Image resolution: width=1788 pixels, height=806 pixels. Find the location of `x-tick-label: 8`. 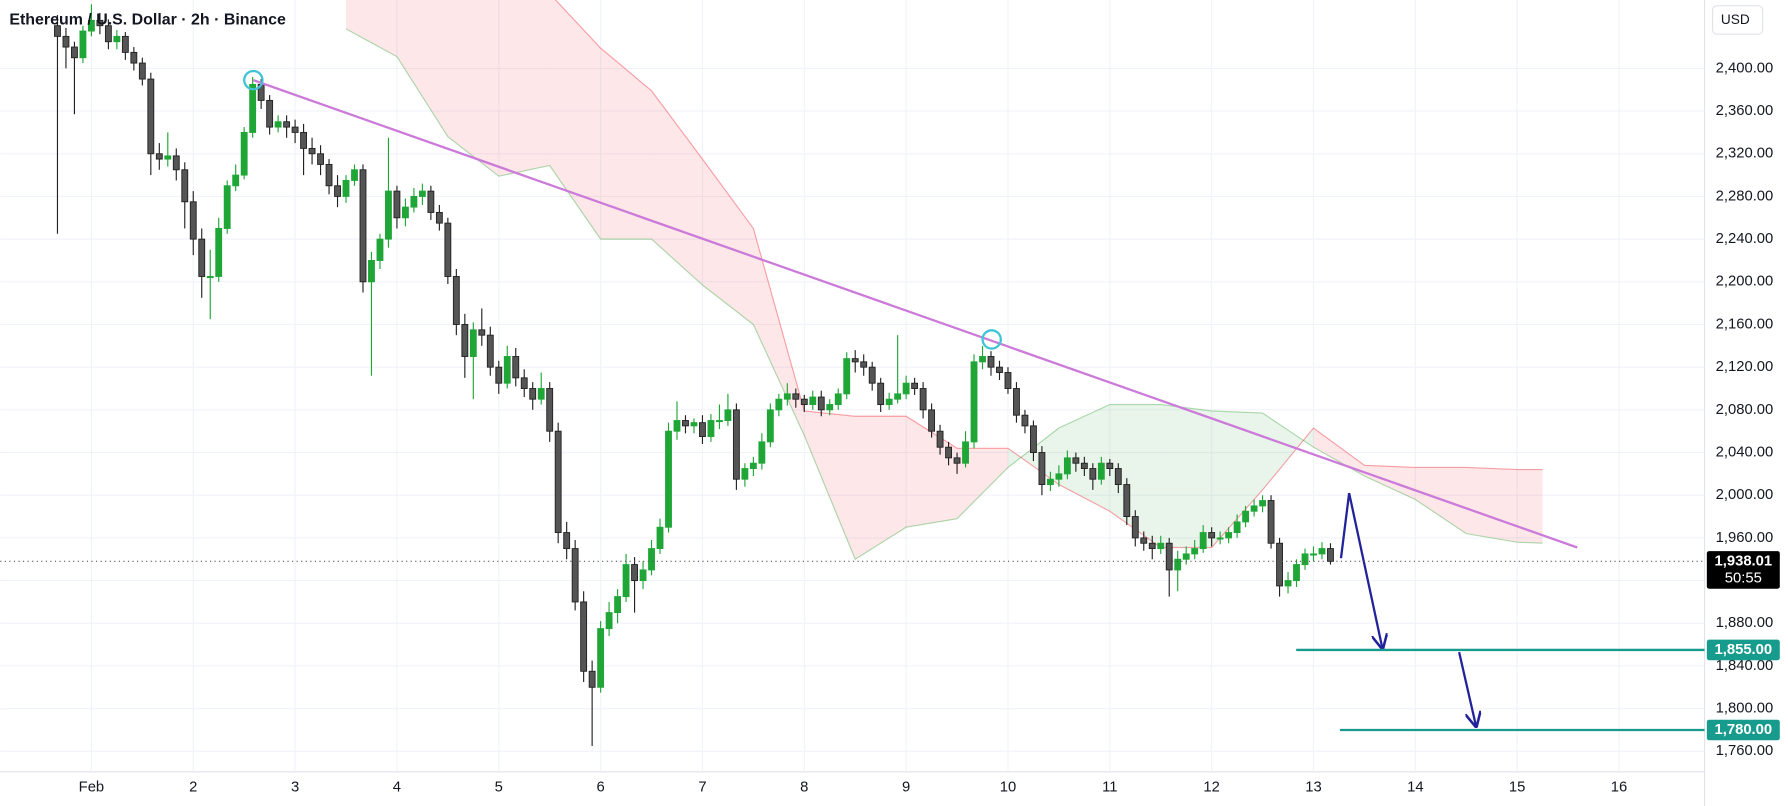

x-tick-label: 8 is located at coordinates (804, 788).